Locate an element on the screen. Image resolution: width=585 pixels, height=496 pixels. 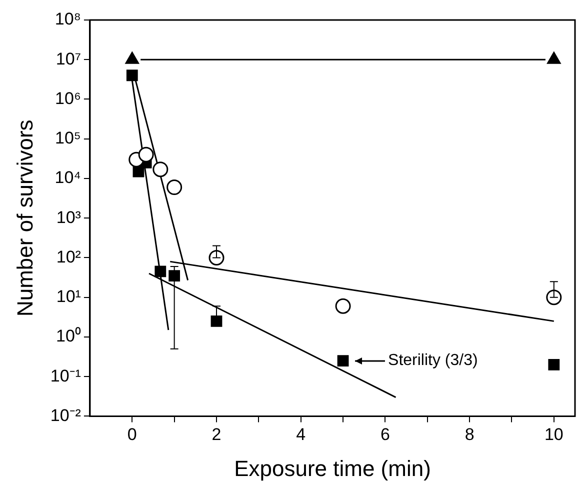
annotation: Sterility (3/3) is located at coordinates (433, 361).